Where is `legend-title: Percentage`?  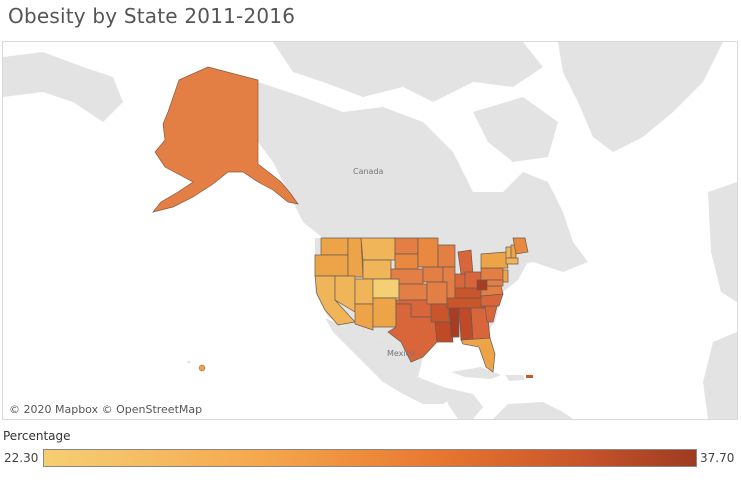 legend-title: Percentage is located at coordinates (37, 436).